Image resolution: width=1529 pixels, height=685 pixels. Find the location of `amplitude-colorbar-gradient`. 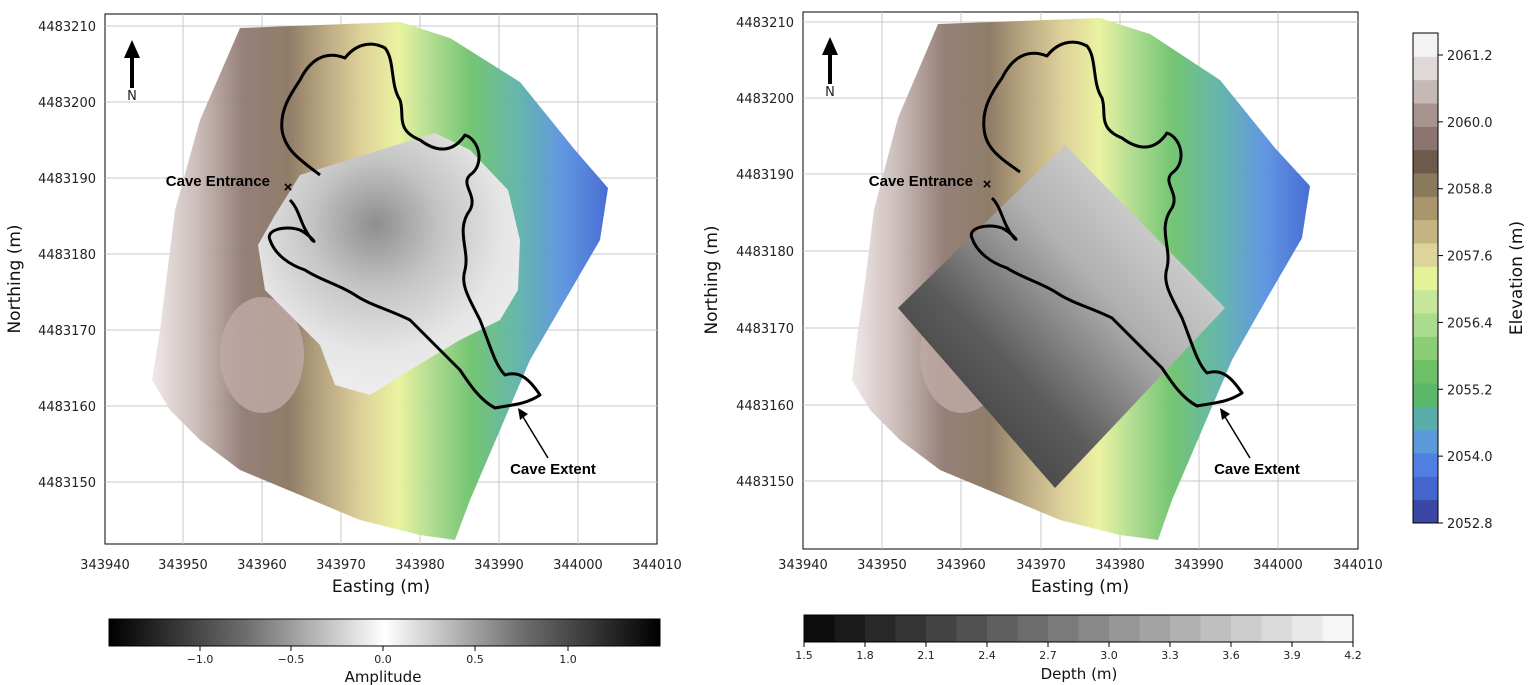

amplitude-colorbar-gradient is located at coordinates (384, 632).